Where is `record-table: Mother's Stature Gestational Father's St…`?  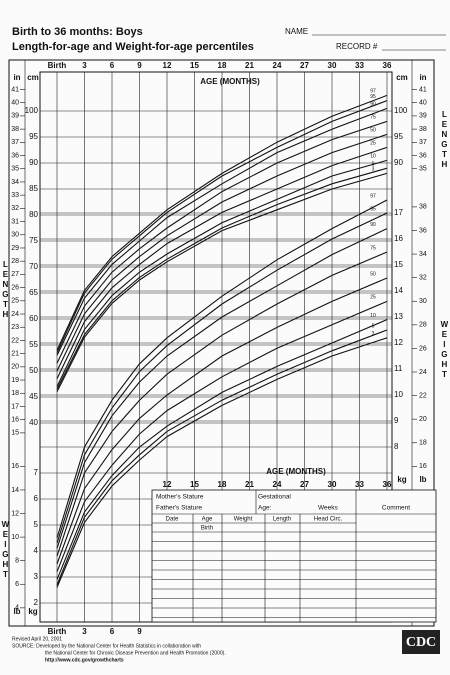
record-table: Mother's Stature Gestational Father's St… is located at coordinates (294, 556).